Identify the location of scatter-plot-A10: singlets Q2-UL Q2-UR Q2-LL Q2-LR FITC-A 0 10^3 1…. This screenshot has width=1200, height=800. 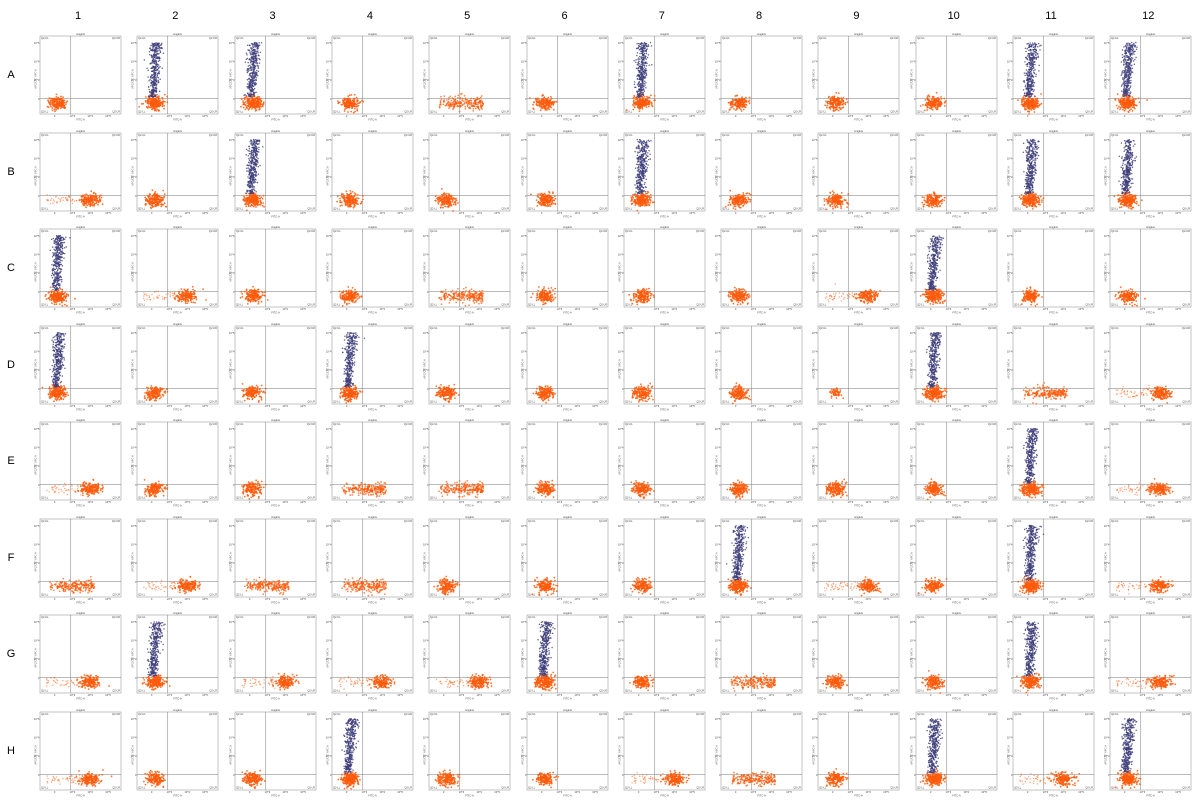
(954, 76).